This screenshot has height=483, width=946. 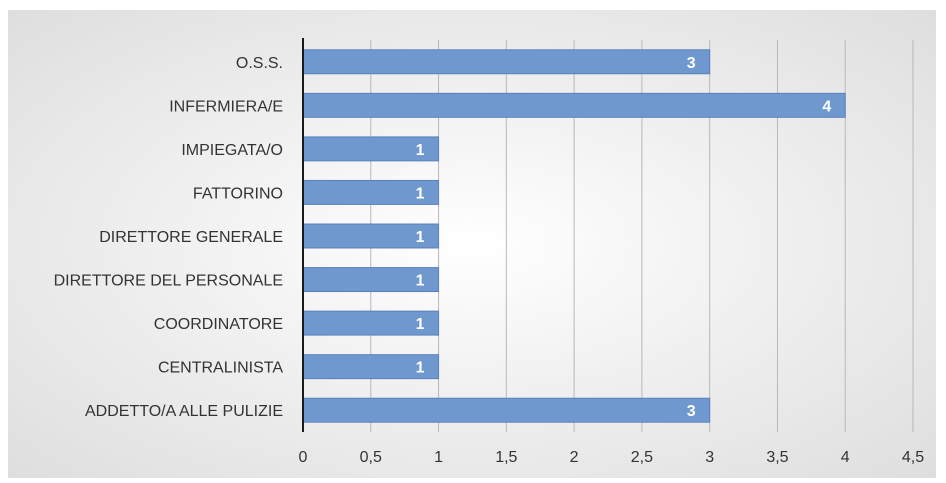 What do you see at coordinates (220, 368) in the screenshot?
I see `category-label: CENTRALINISTA` at bounding box center [220, 368].